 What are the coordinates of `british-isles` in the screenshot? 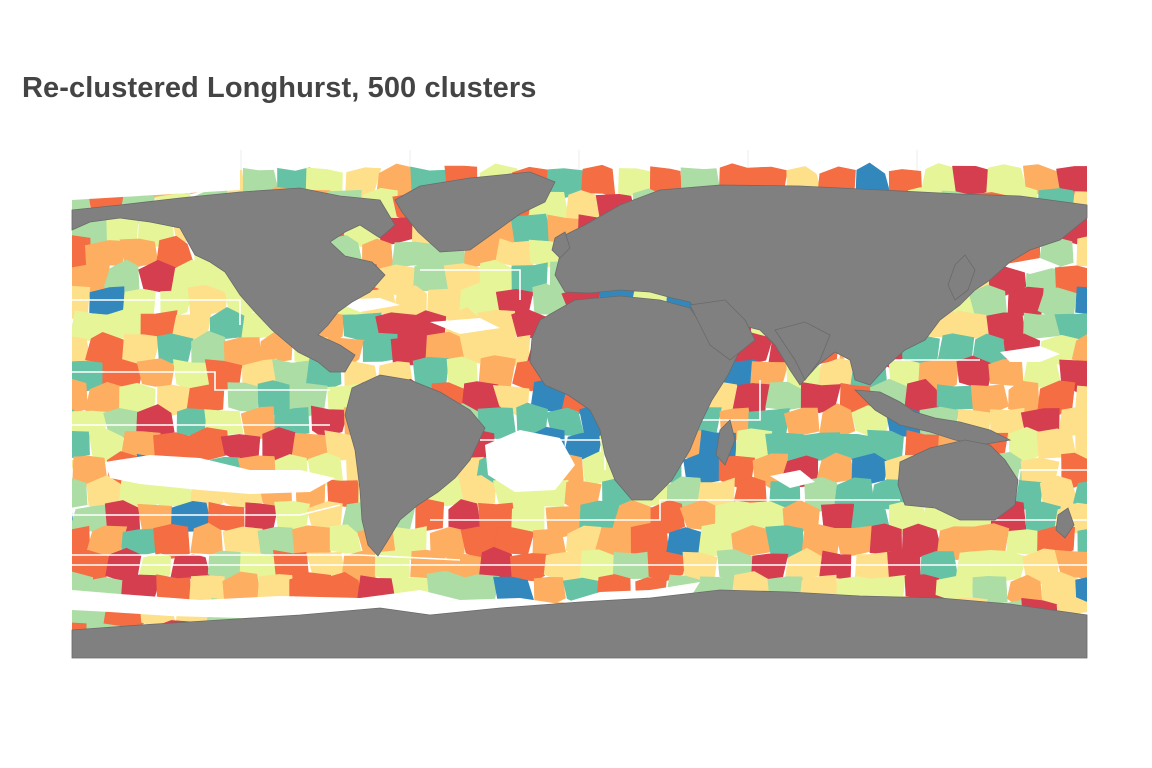 It's located at (561, 245).